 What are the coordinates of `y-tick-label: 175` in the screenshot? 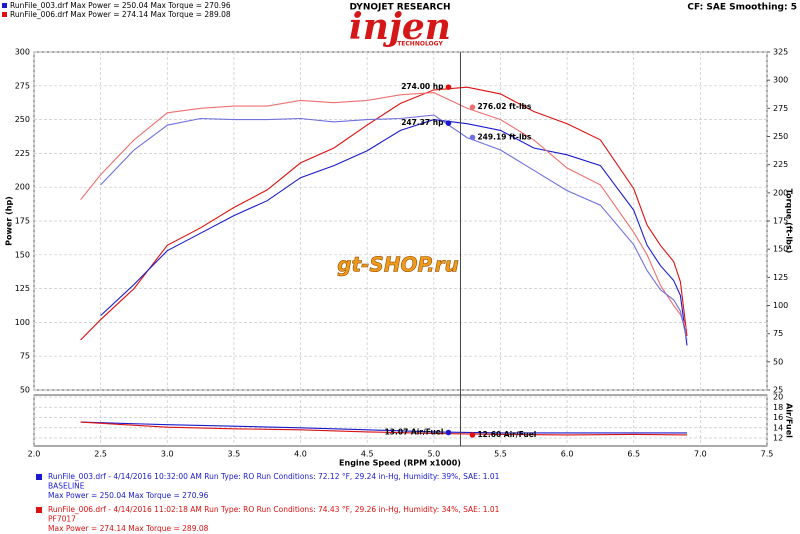 It's located at (22, 221).